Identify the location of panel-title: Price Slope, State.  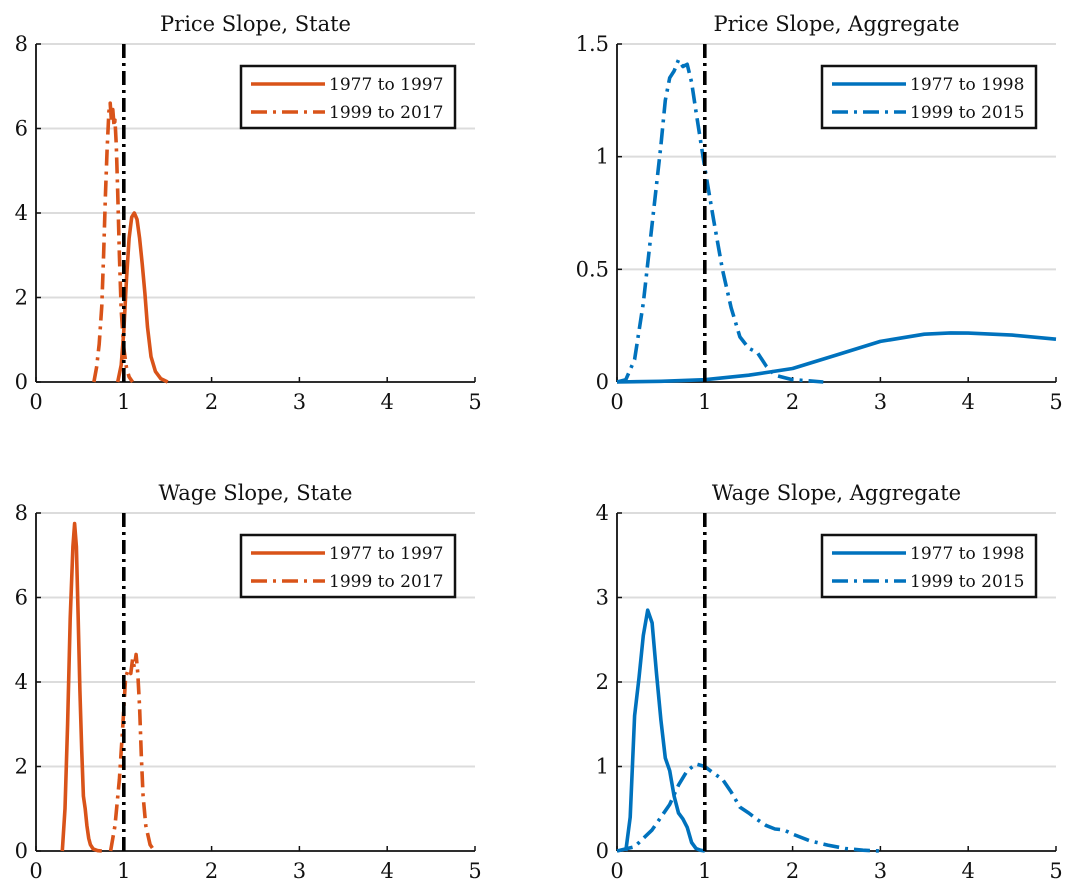
(255, 24).